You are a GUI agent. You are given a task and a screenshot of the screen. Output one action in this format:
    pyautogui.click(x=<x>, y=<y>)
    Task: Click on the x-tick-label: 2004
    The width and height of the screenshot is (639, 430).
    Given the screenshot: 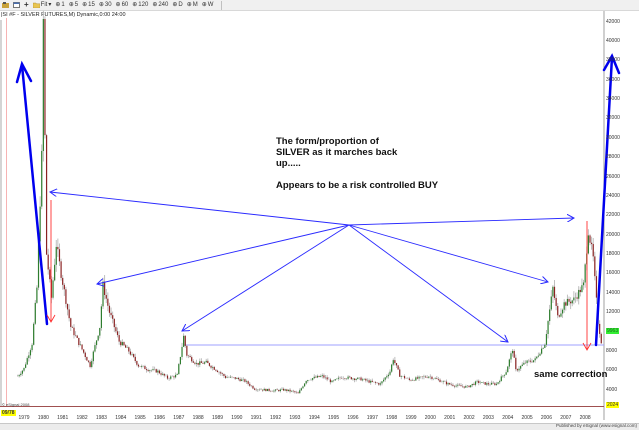 What is the action you would take?
    pyautogui.click(x=508, y=418)
    